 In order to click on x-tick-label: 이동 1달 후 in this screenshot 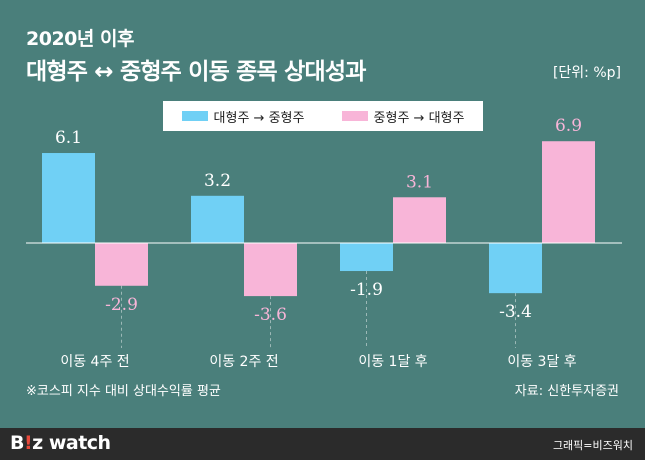, I will do `click(392, 362)`.